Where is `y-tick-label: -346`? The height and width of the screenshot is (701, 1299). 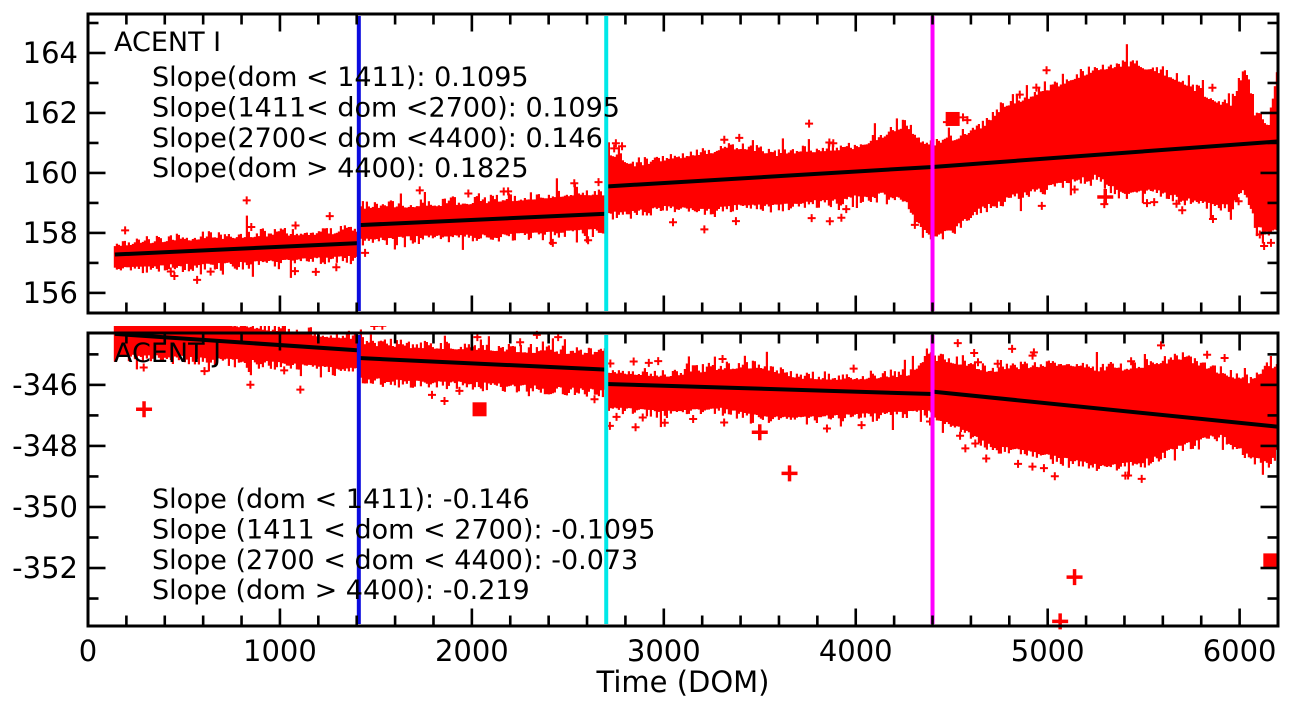
y-tick-label: -346 is located at coordinates (45, 385).